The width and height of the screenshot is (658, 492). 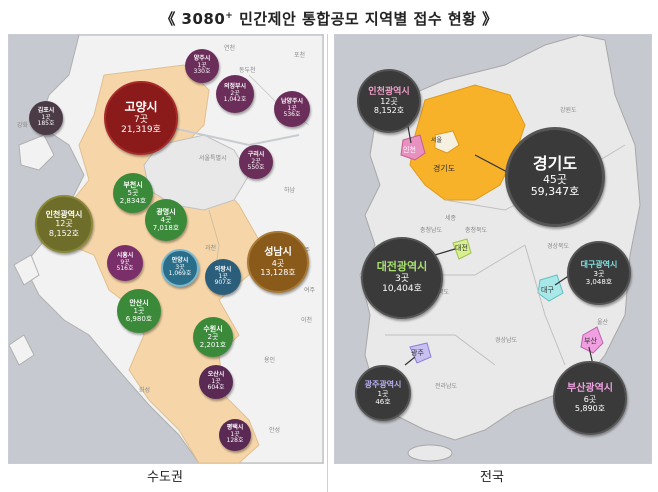 I want to click on page-title: 《 3080+ 민간제안 통합공모 지역별 접수 현황 》, so click(x=329, y=19).